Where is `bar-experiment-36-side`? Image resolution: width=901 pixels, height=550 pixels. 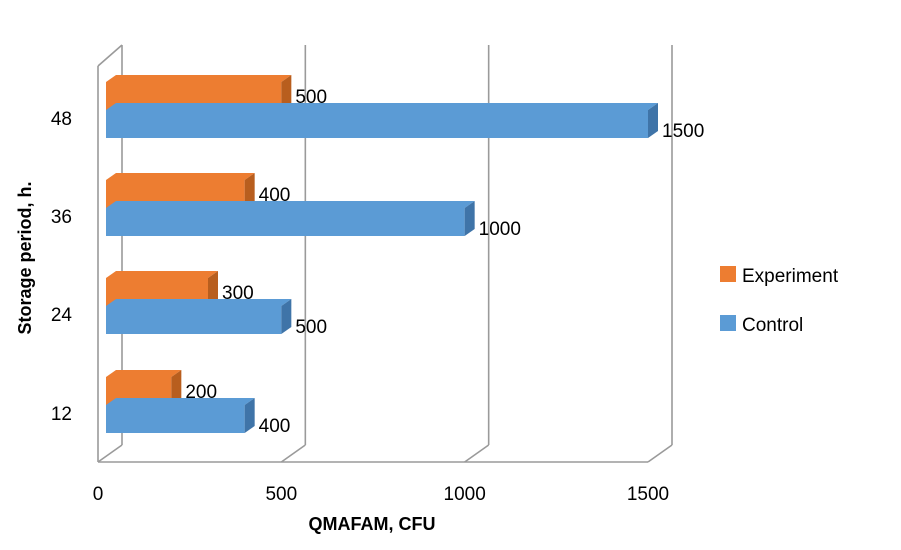 bar-experiment-36-side is located at coordinates (249, 190).